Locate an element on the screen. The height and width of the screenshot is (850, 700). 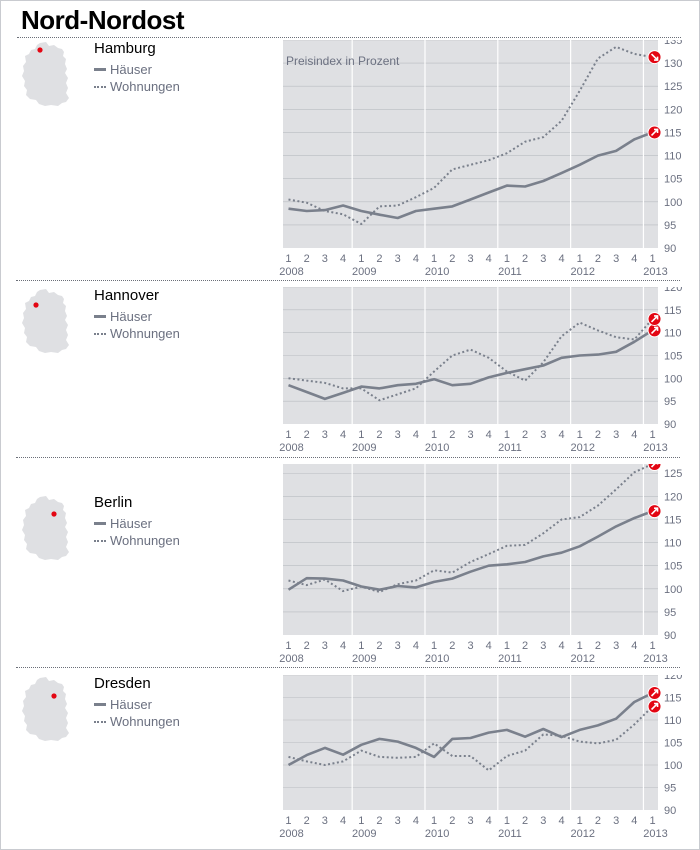
city-title: Hannover is located at coordinates (127, 295).